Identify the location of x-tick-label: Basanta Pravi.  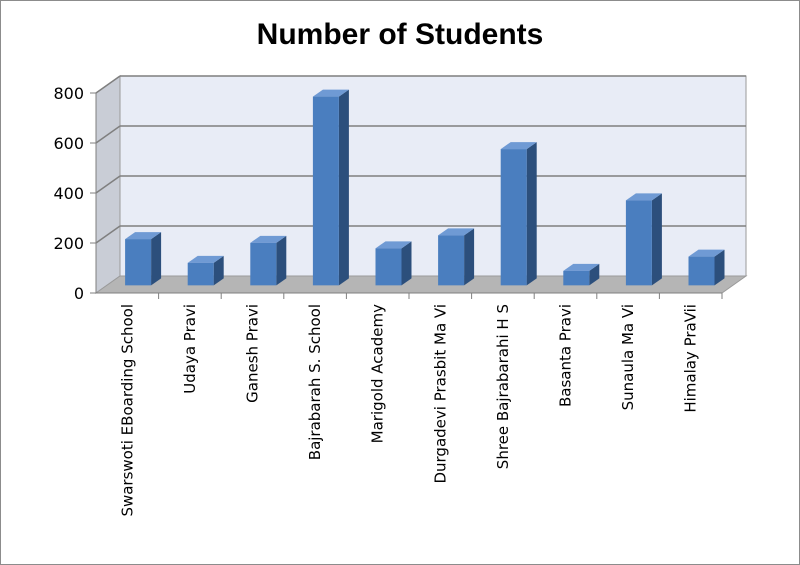
(566, 355).